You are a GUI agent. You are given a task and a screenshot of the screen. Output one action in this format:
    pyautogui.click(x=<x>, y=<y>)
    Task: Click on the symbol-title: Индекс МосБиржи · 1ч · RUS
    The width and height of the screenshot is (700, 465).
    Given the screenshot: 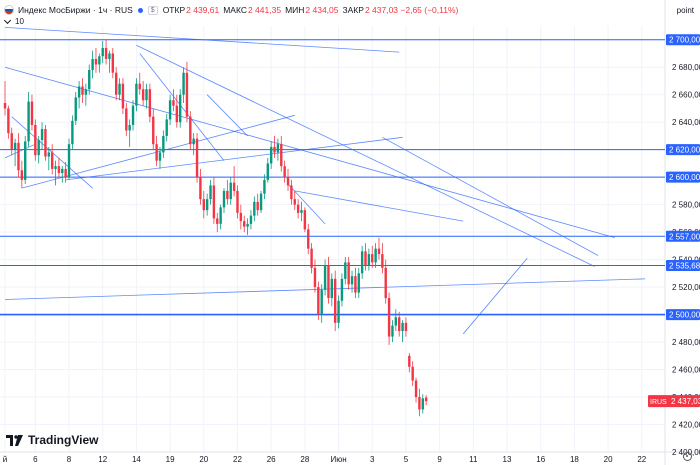 What is the action you would take?
    pyautogui.click(x=75, y=10)
    